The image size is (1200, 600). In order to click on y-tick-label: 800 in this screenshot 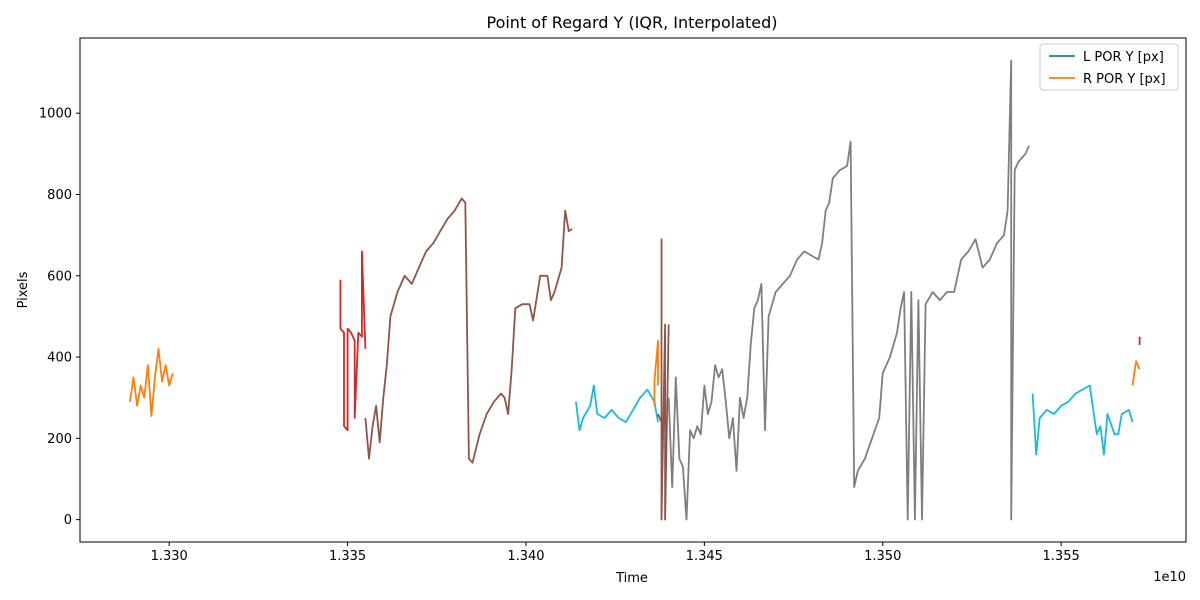, I will do `click(59, 195)`.